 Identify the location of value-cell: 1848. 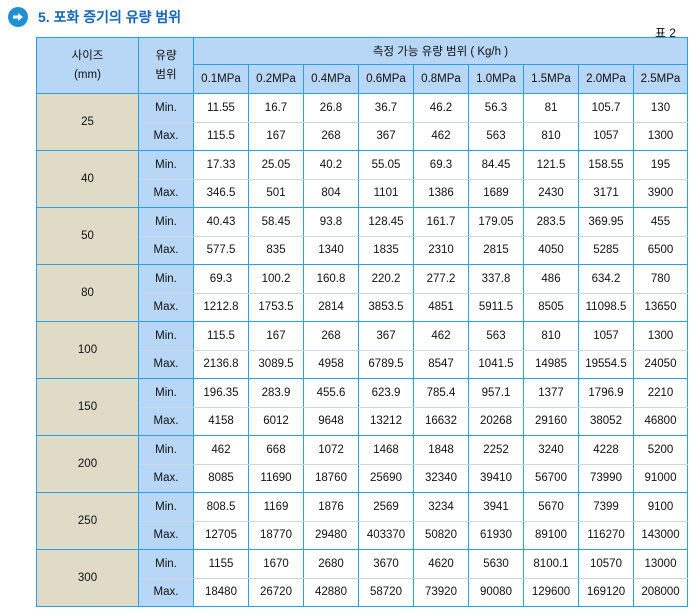
(441, 450).